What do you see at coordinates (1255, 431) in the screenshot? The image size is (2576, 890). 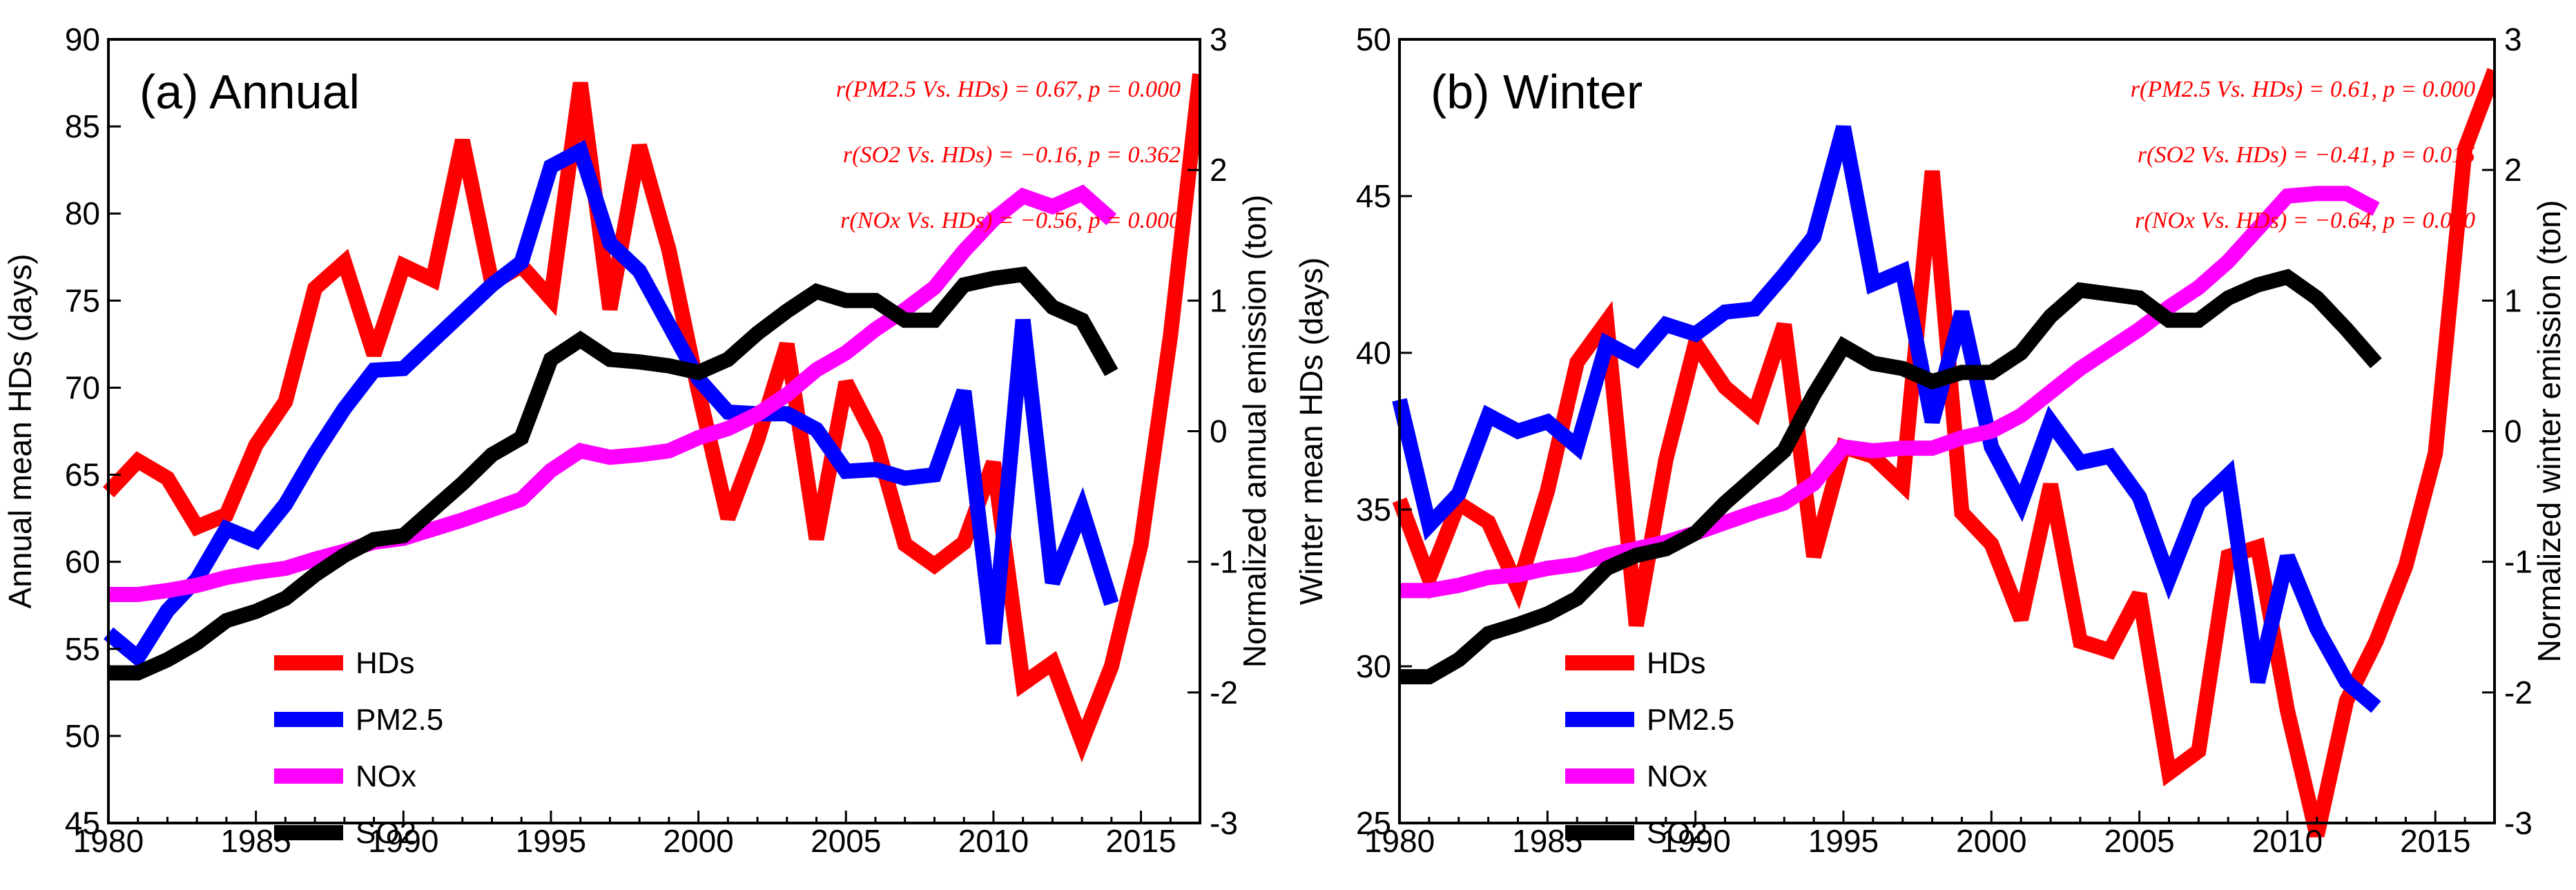 I see `y-right-axis-title: Normalized annual emission (ton)` at bounding box center [1255, 431].